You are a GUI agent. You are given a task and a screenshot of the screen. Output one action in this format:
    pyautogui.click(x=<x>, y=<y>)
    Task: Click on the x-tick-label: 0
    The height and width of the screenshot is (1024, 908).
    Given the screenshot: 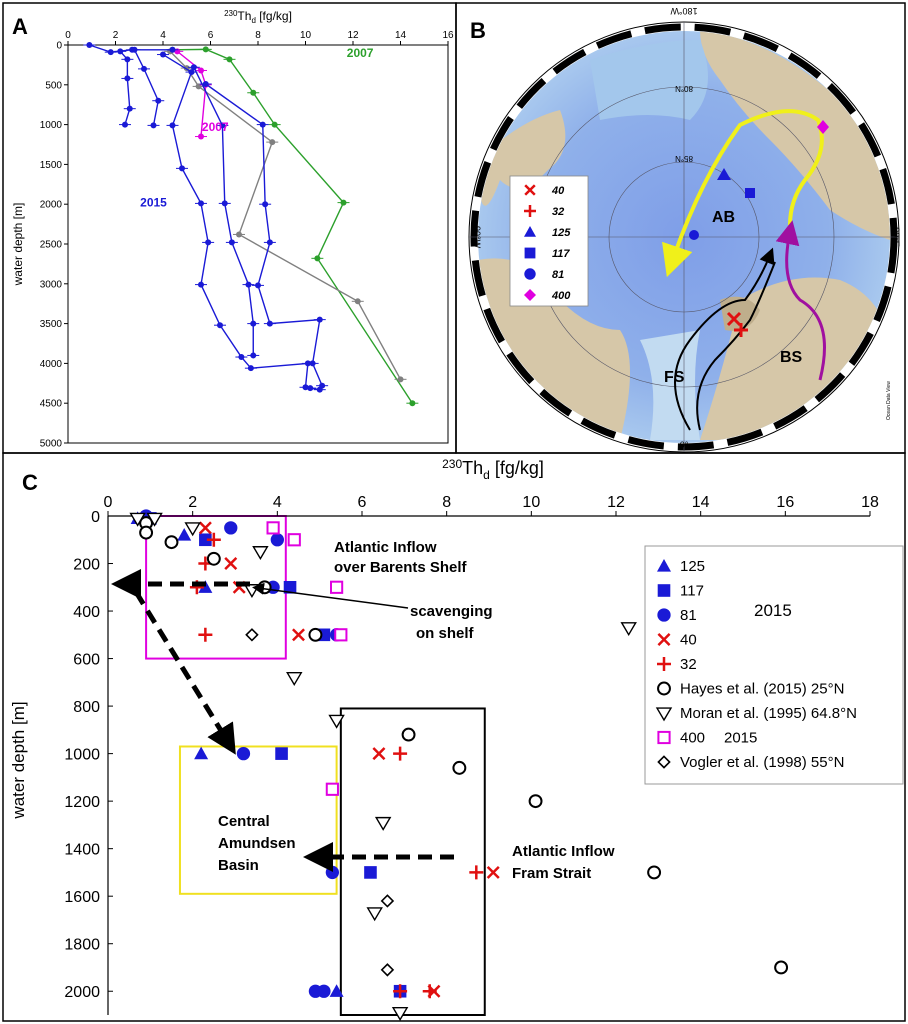 What is the action you would take?
    pyautogui.click(x=108, y=502)
    